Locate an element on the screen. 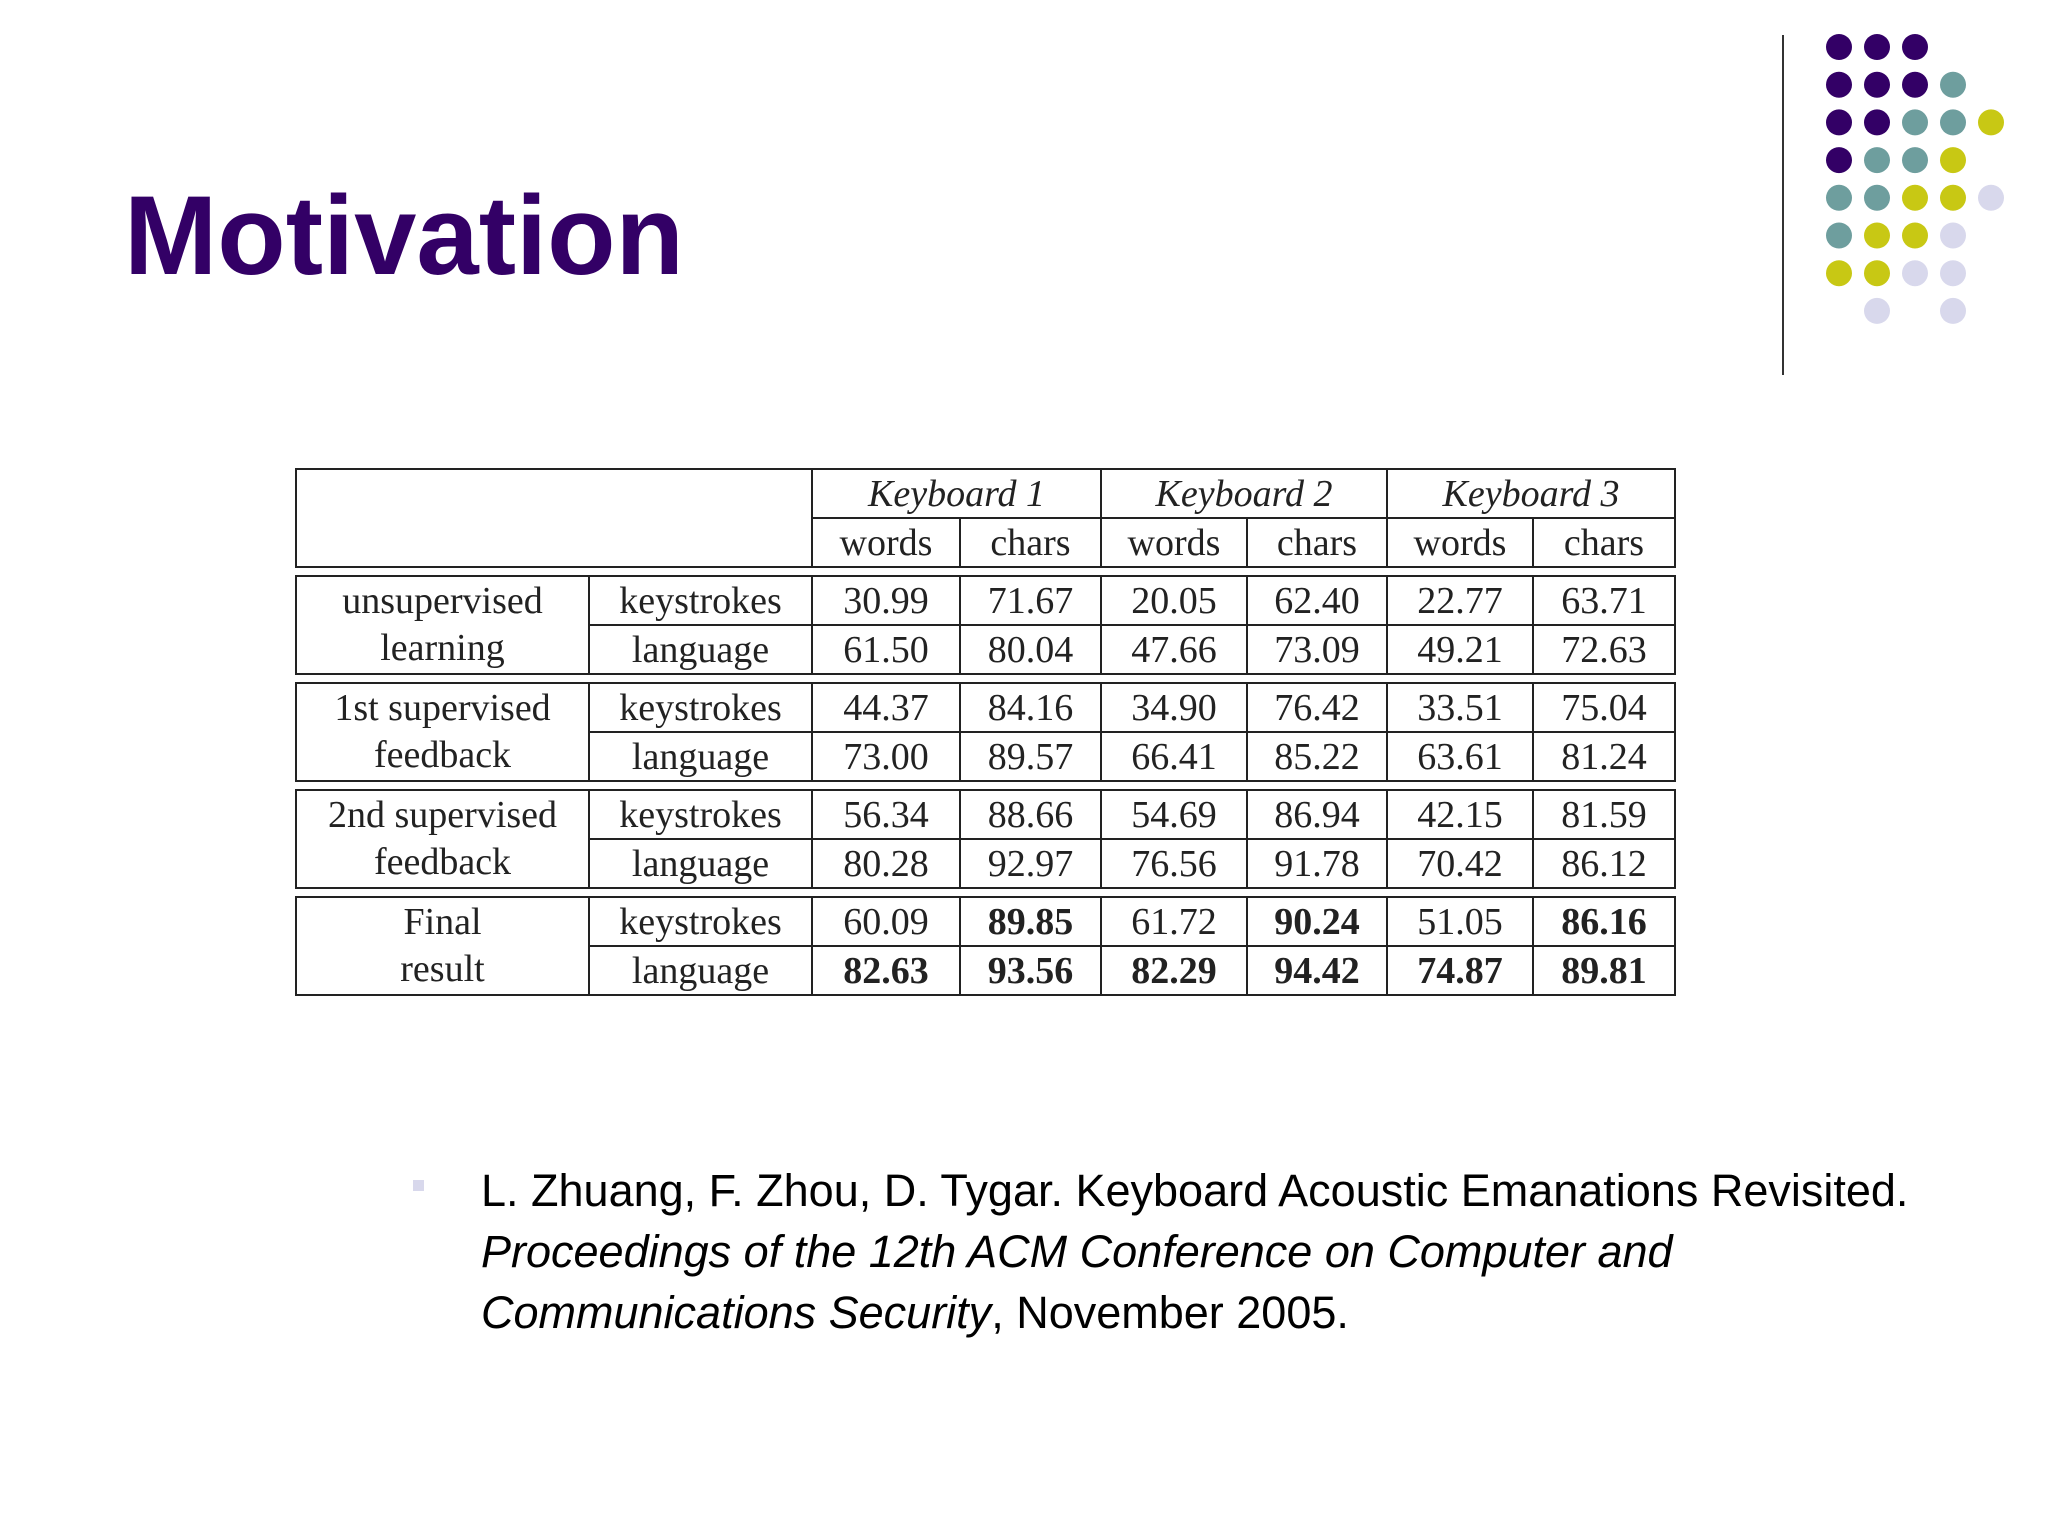 The width and height of the screenshot is (2048, 1536). label-line: 2nd supervised is located at coordinates (442, 815).